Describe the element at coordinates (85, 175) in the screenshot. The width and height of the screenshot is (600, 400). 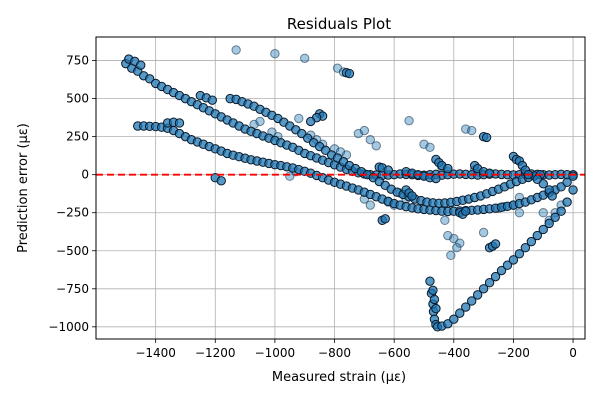
I see `y-tick-label: 0` at that location.